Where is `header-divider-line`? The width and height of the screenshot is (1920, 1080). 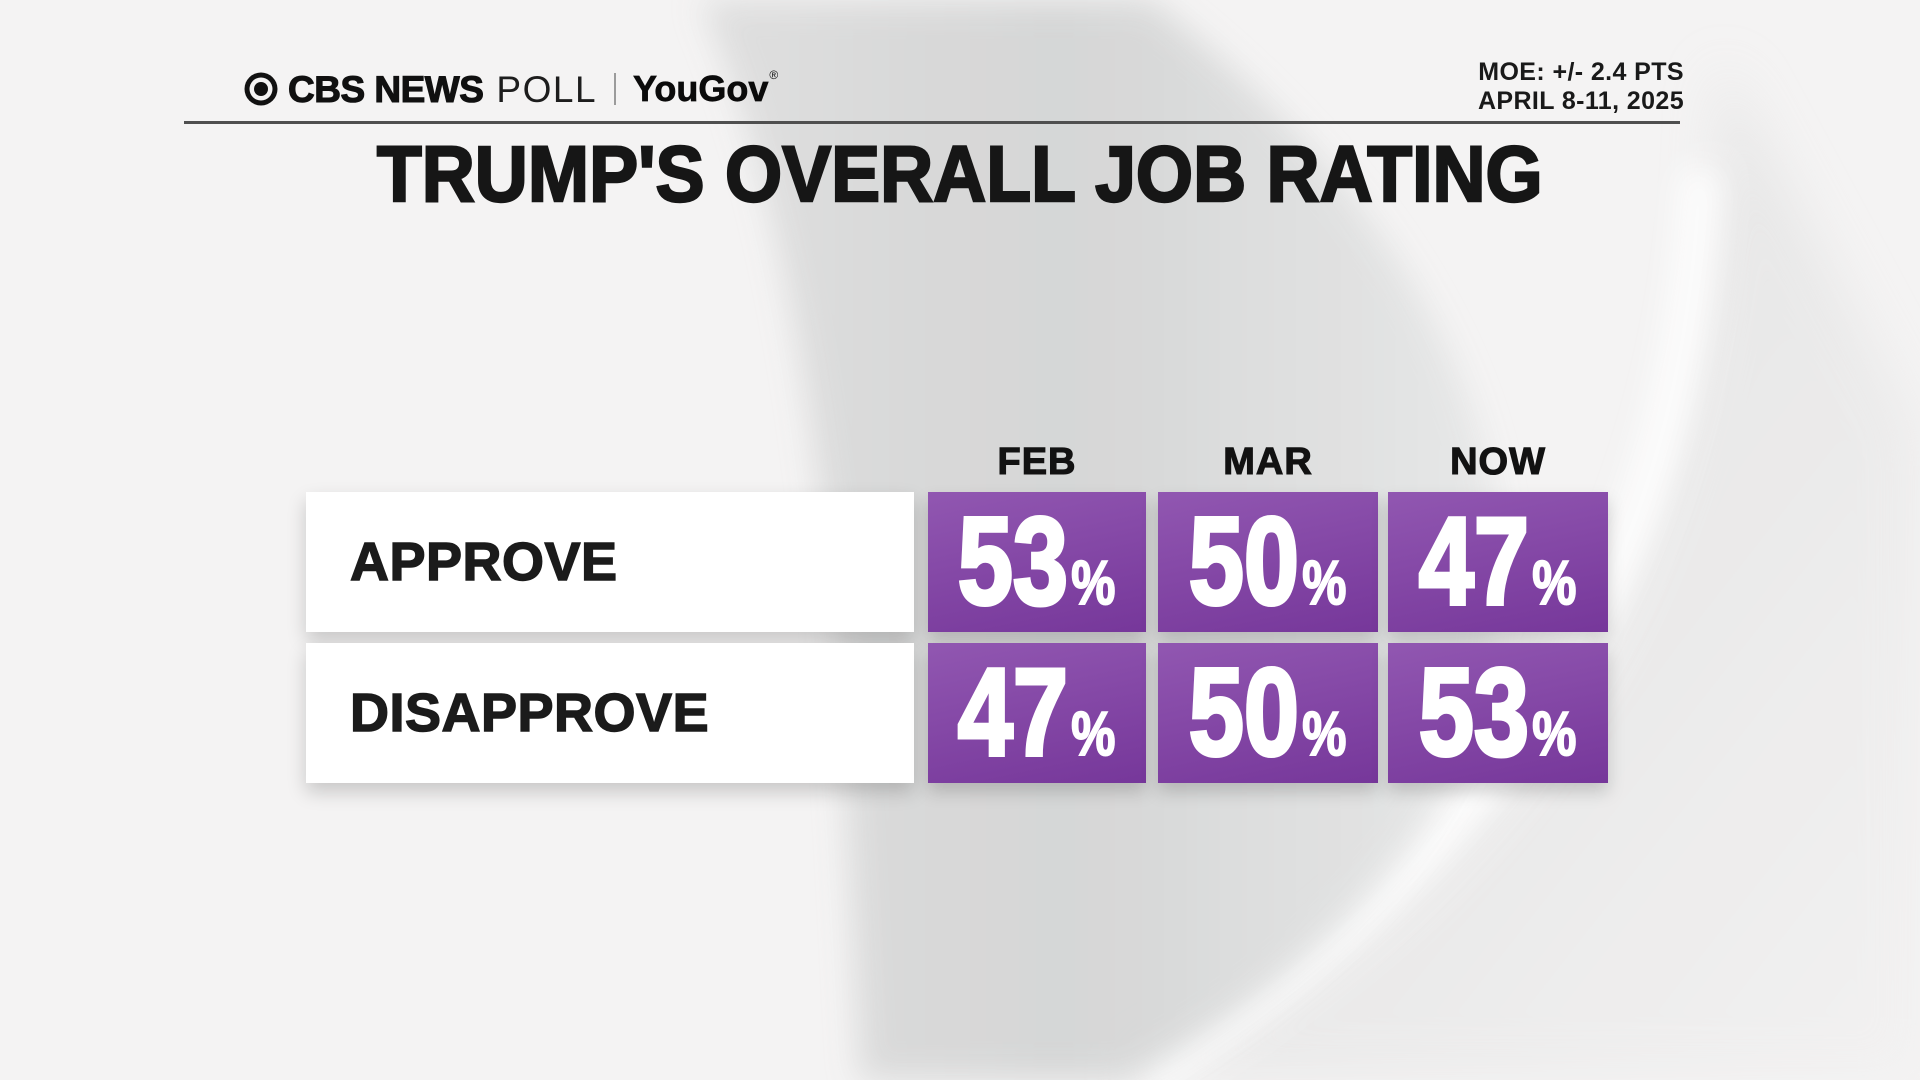 header-divider-line is located at coordinates (932, 122).